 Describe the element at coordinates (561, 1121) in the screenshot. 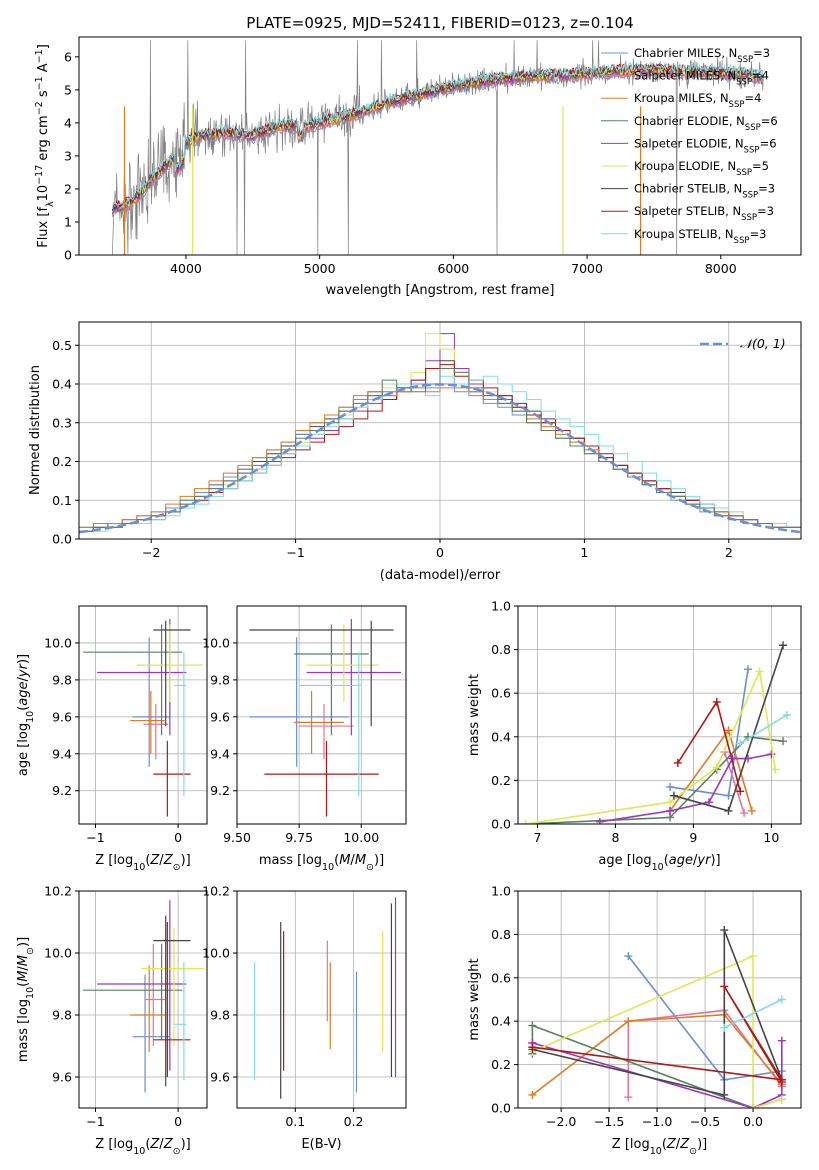

I see `x-tick-label: −2.0` at that location.